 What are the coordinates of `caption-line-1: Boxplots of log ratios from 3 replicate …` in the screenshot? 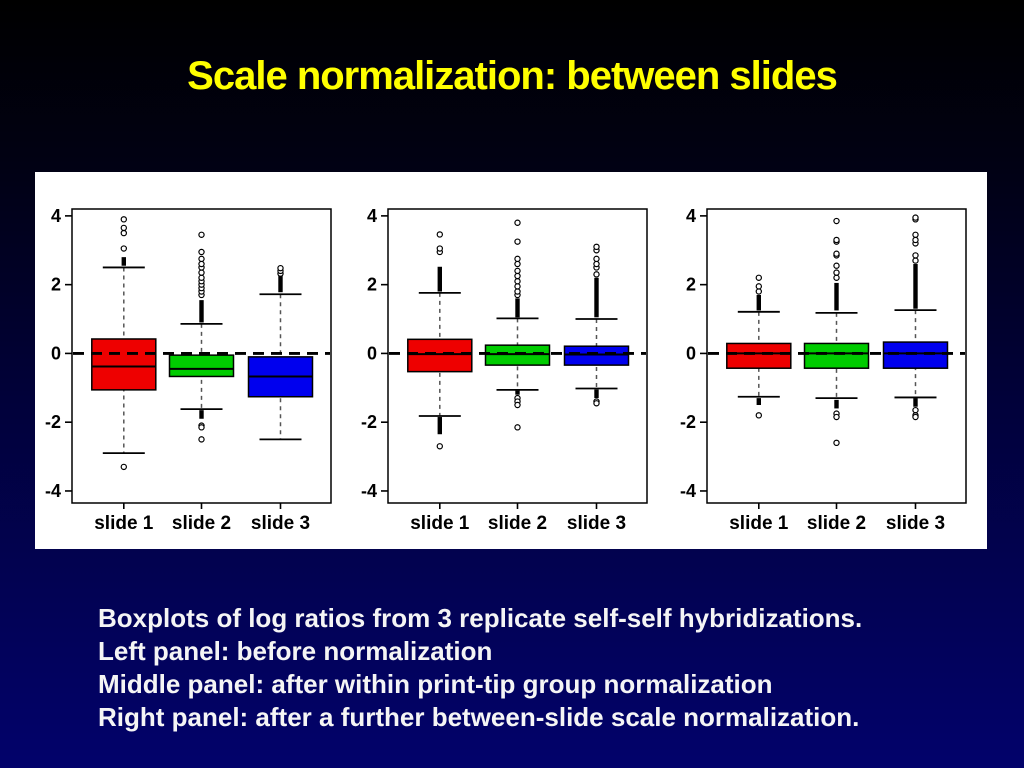 It's located at (480, 618).